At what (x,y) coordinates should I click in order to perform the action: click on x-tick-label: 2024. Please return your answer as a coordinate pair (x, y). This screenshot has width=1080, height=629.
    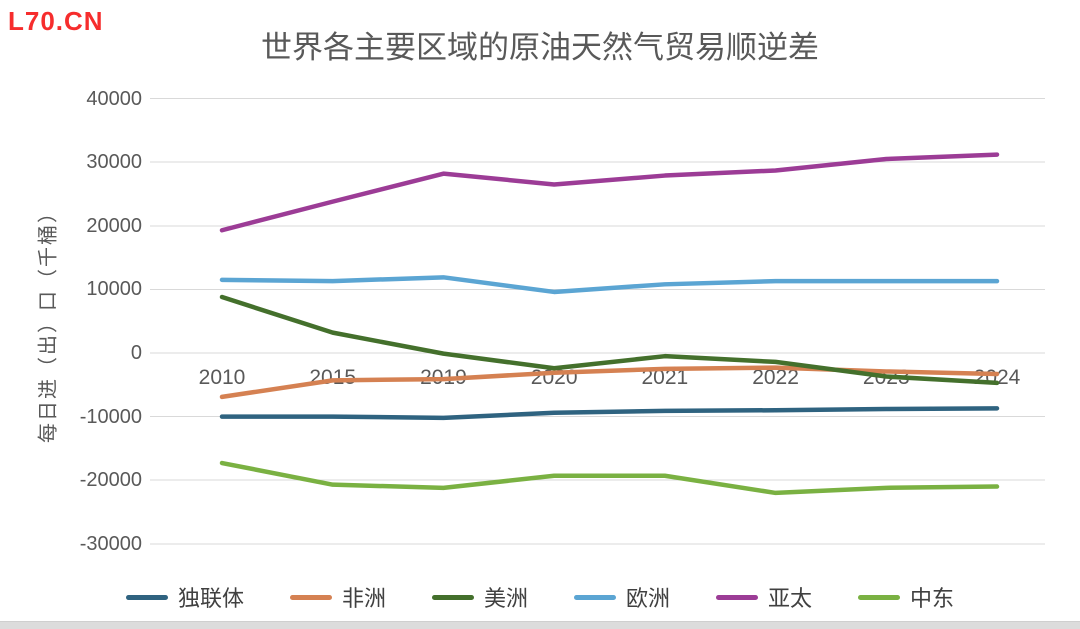
    Looking at the image, I should click on (997, 377).